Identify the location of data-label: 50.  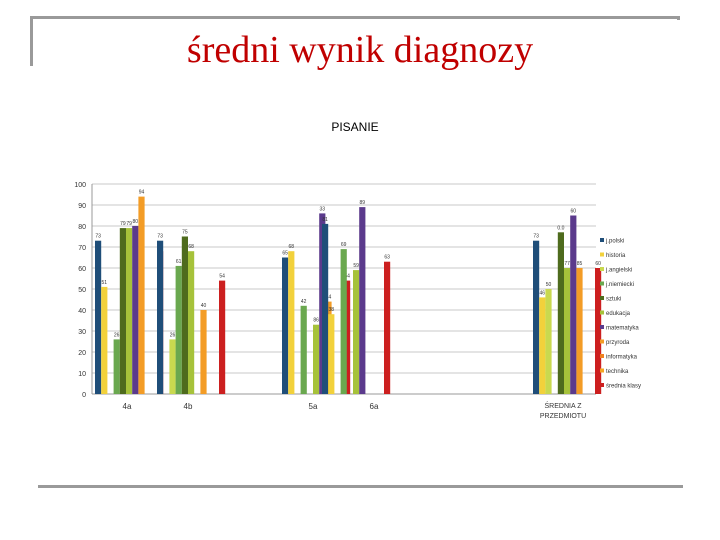
(549, 285).